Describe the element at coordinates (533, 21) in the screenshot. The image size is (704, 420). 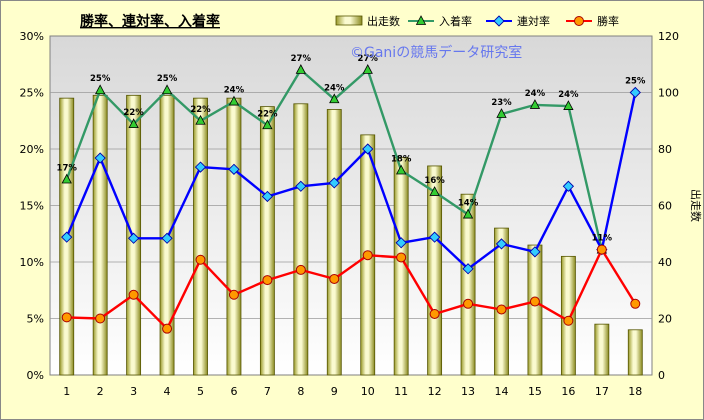
I see `legend-label-連対率: 連対率` at that location.